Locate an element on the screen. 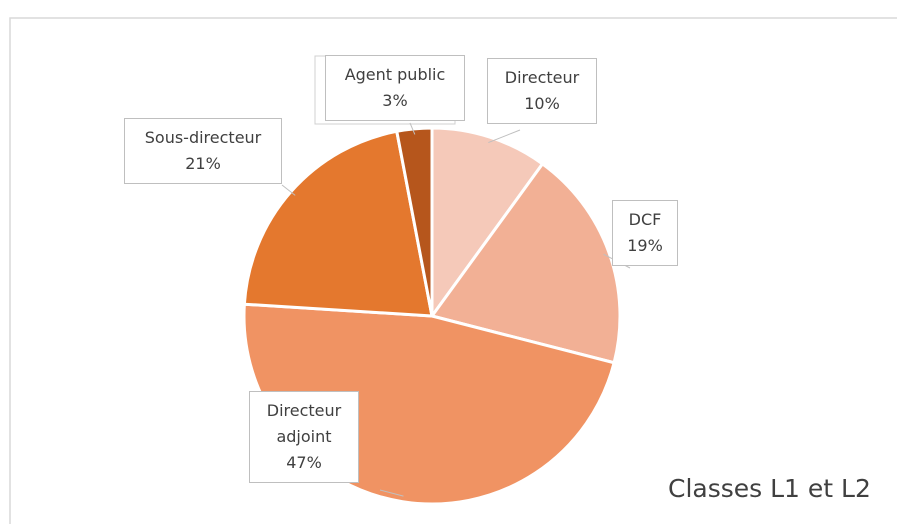  label-value: 10% is located at coordinates (542, 103).